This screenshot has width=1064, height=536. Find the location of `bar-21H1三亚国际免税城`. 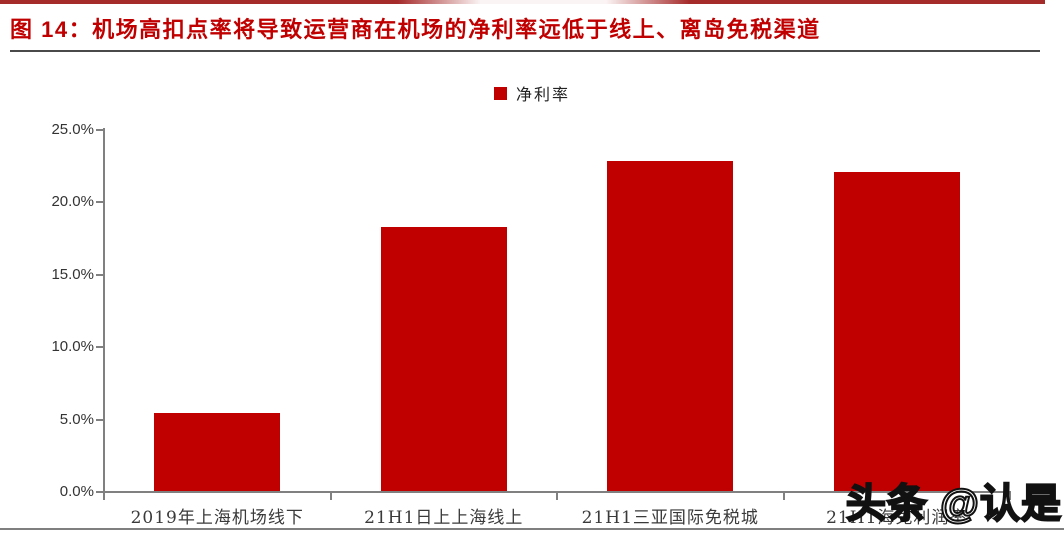

bar-21H1三亚国际免税城 is located at coordinates (670, 325).